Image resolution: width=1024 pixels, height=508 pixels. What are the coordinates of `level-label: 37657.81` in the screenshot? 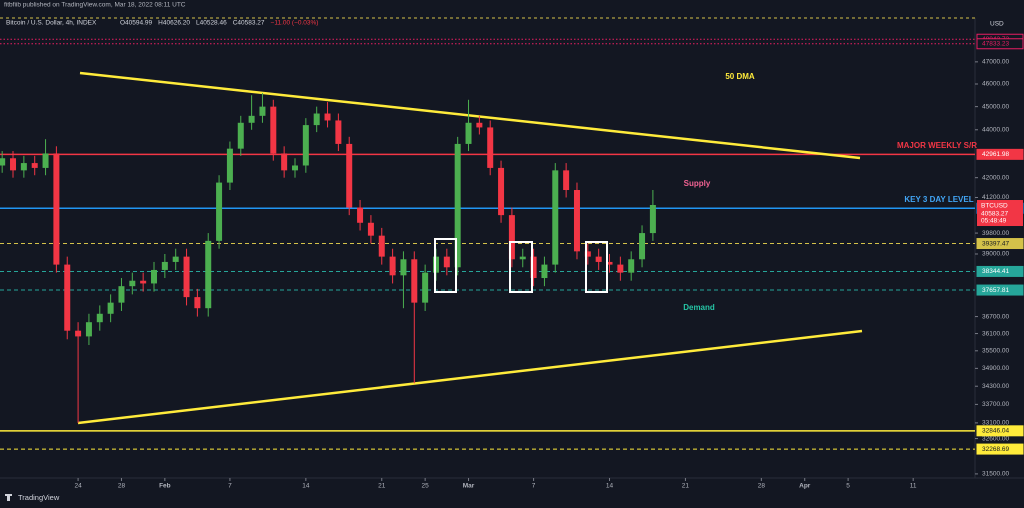 It's located at (995, 290).